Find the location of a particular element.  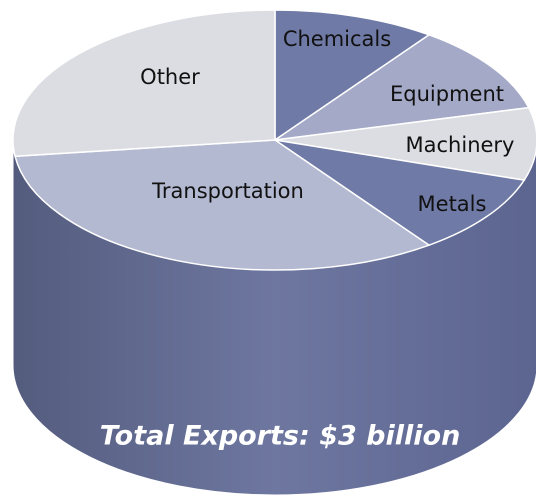

slice-label: Metals is located at coordinates (452, 204).